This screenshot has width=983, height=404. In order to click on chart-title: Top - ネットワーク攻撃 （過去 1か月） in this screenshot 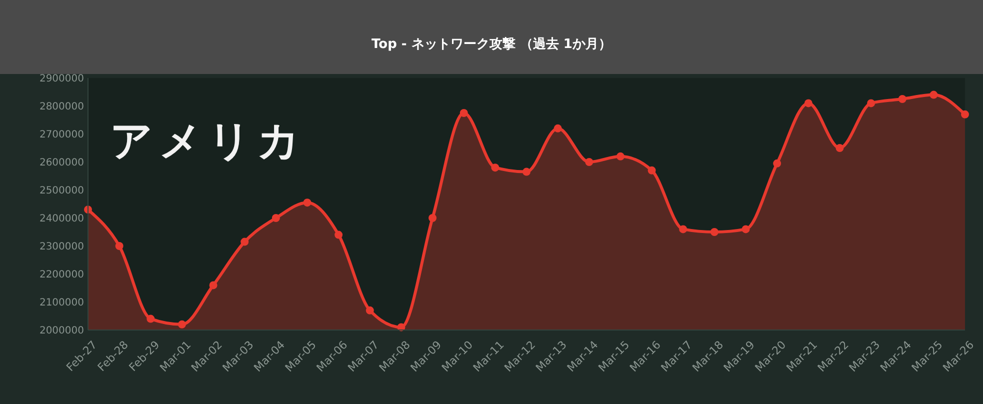, I will do `click(492, 44)`.